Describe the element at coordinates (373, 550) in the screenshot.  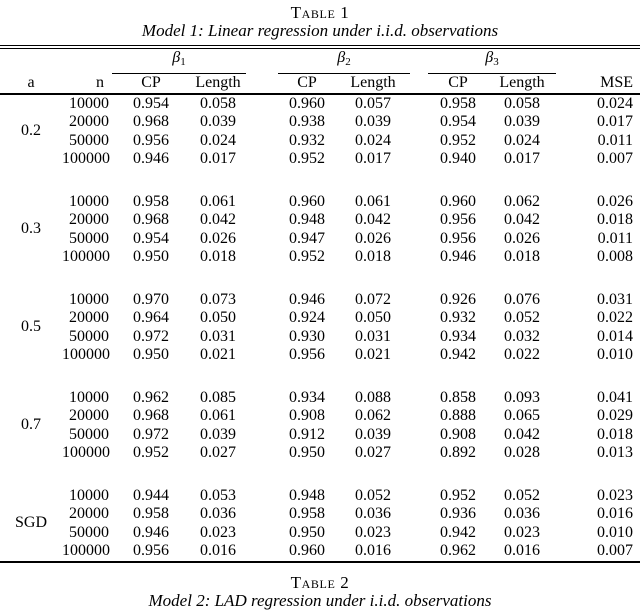
I see `length-beta2-value: 0.016` at that location.